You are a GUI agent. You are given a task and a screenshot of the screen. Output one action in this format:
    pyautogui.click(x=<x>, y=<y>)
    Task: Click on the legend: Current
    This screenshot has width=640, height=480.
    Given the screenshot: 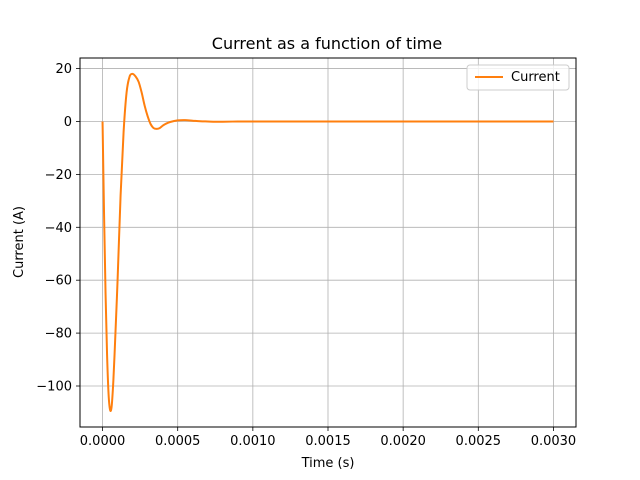 What is the action you would take?
    pyautogui.click(x=518, y=77)
    